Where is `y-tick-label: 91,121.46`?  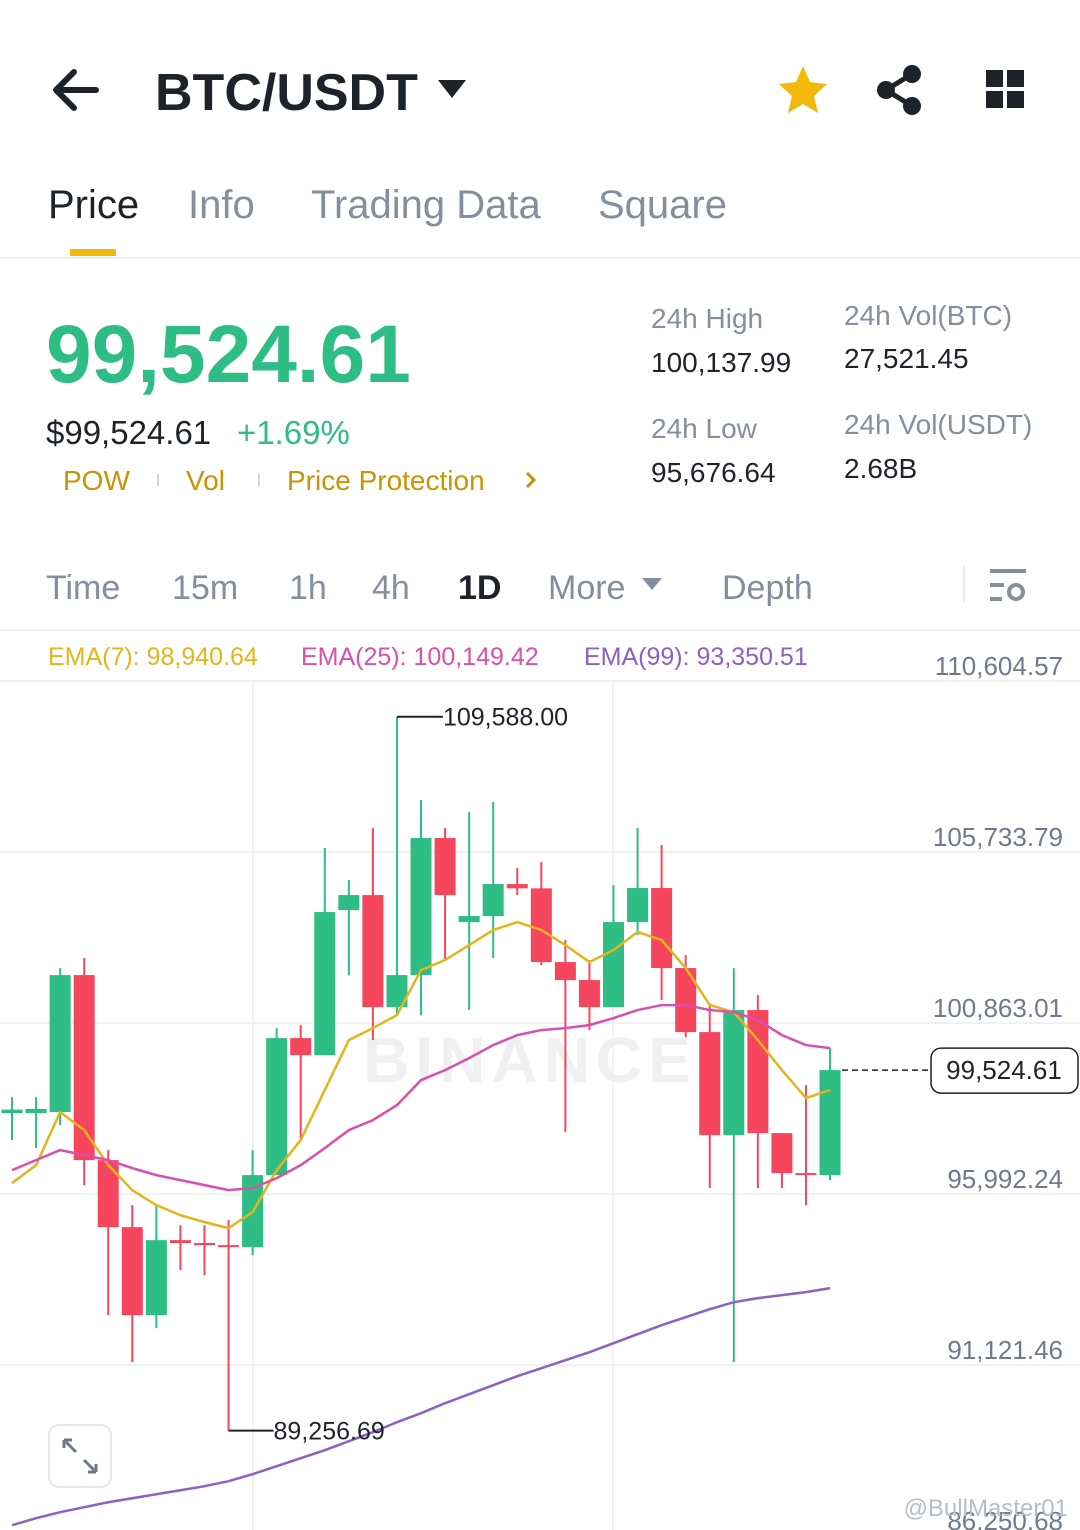 y-tick-label: 91,121.46 is located at coordinates (1005, 1350).